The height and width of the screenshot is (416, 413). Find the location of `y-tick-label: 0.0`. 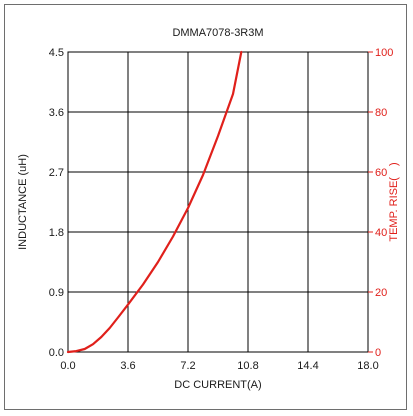

y-tick-label: 0.0 is located at coordinates (56, 353).